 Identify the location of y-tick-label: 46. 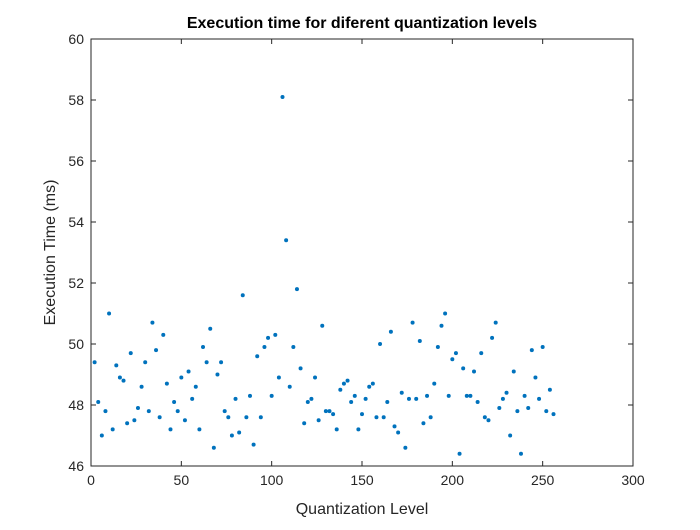
(76, 466).